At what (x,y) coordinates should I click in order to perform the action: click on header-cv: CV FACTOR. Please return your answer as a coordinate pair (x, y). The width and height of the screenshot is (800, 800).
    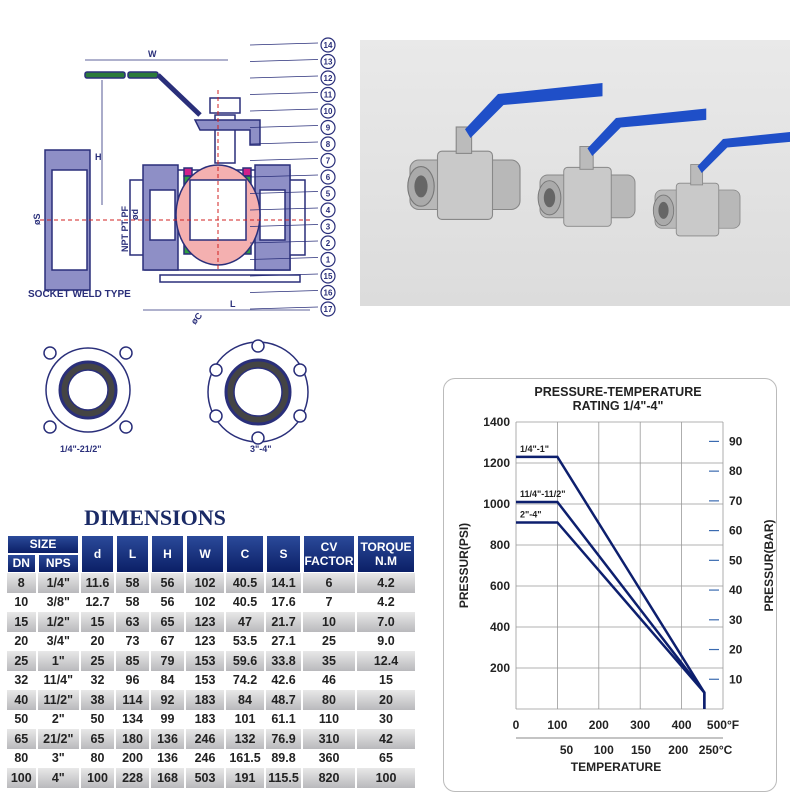
    Looking at the image, I should click on (329, 554).